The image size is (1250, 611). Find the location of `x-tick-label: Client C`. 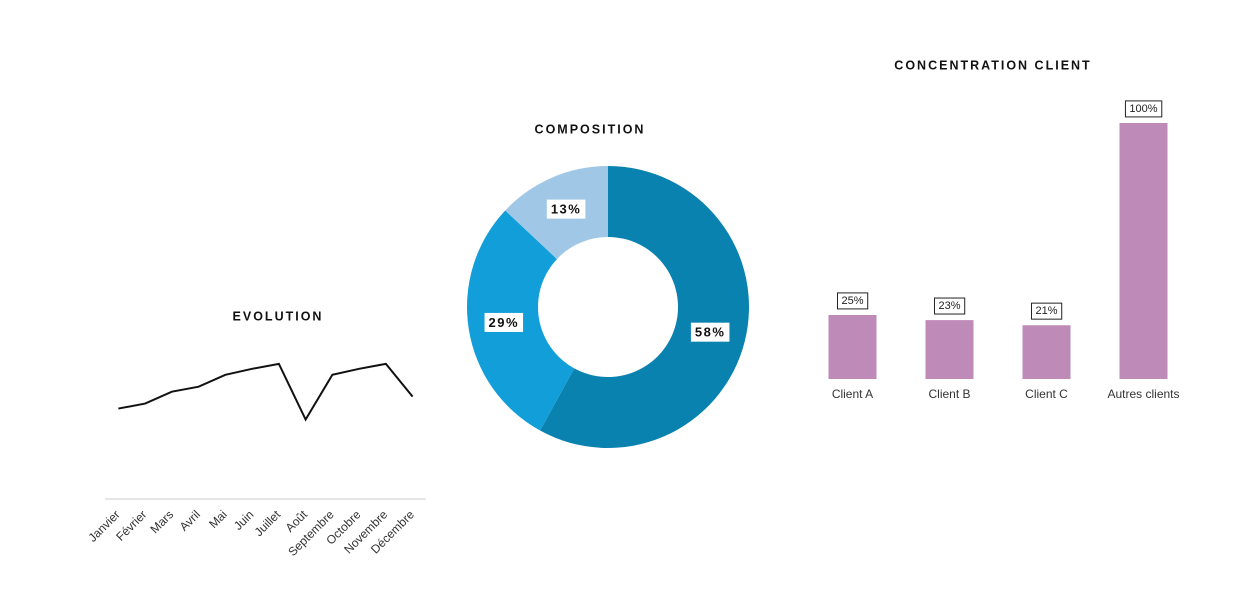

x-tick-label: Client C is located at coordinates (1046, 394).